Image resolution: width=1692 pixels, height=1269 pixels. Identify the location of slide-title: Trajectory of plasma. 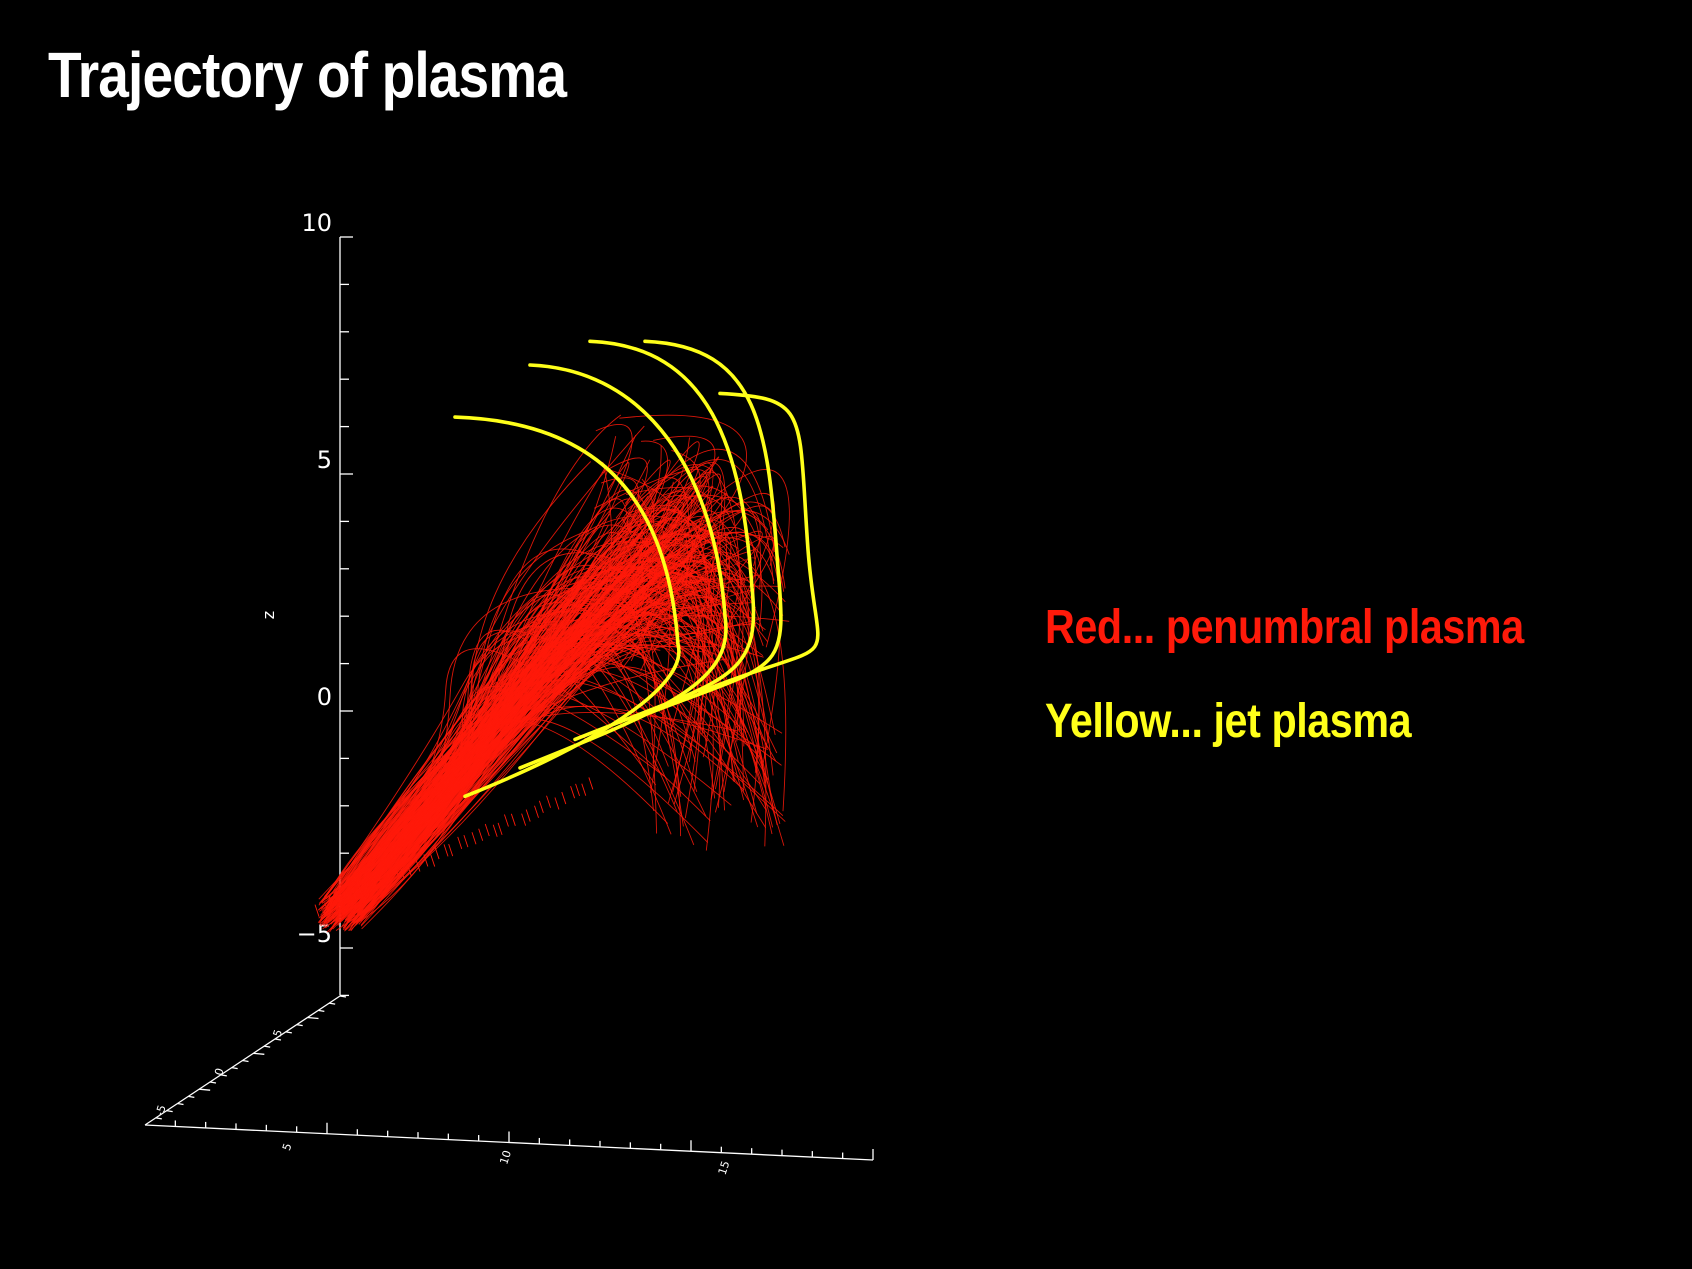
(307, 75).